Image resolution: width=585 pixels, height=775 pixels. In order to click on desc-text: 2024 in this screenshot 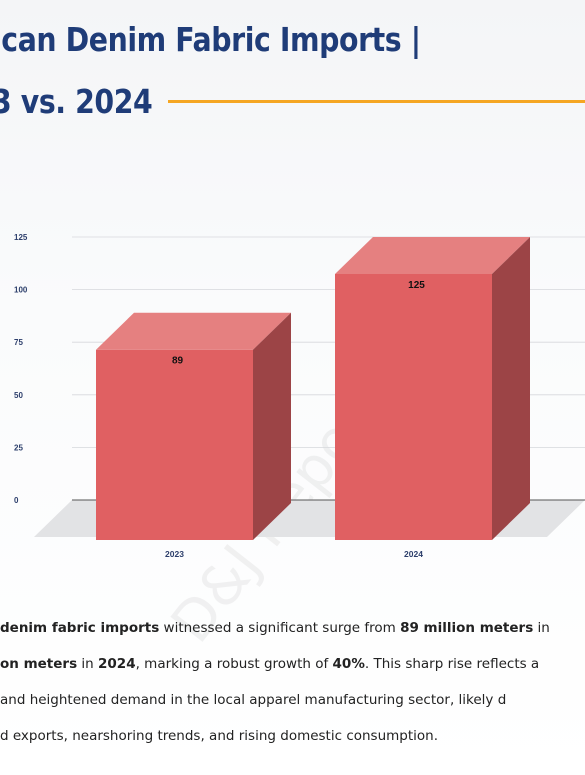, I will do `click(117, 664)`.